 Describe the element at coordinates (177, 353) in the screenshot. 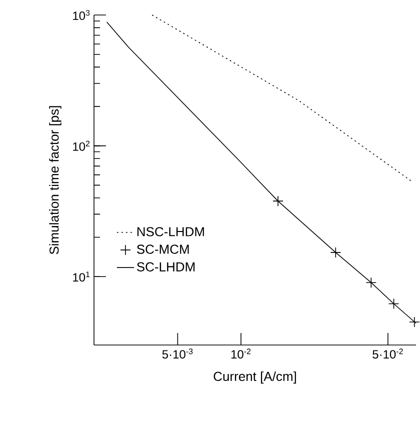

I see `x-tick-label: 5·10$^{-3}$` at that location.